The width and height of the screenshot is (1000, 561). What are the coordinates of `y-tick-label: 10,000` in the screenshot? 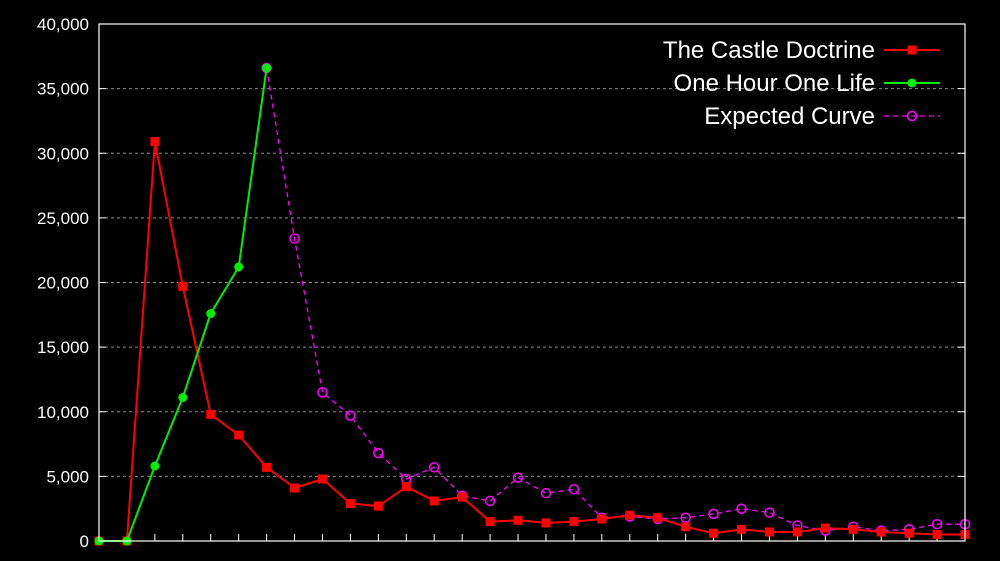 It's located at (63, 412).